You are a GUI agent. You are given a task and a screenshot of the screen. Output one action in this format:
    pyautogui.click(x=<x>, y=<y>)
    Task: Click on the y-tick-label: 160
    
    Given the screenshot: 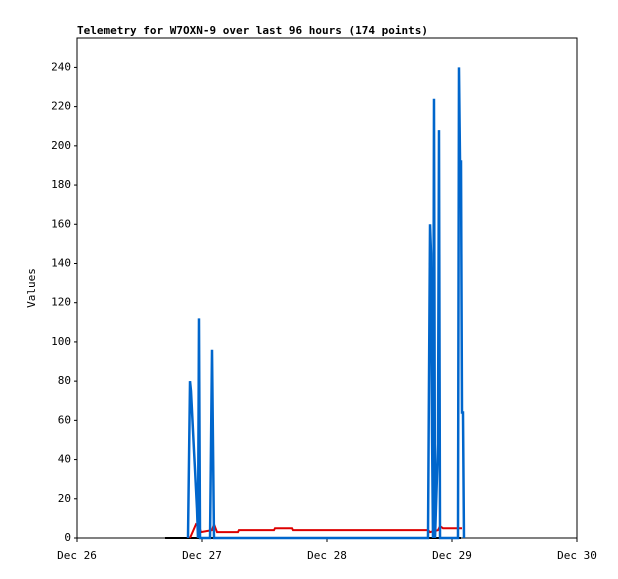 What is the action you would take?
    pyautogui.click(x=61, y=223)
    